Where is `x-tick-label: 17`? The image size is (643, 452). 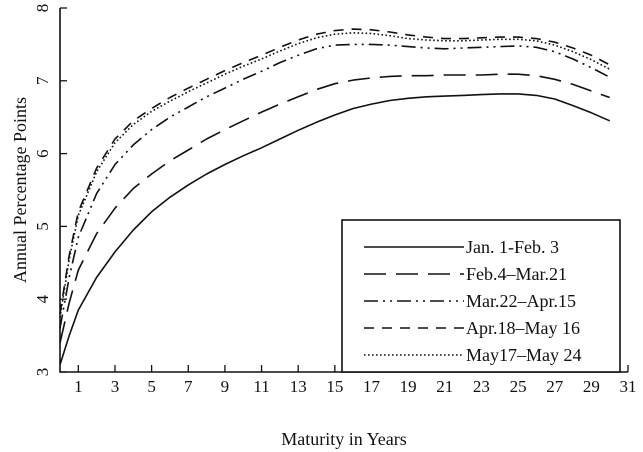 x-tick-label: 17 is located at coordinates (372, 386).